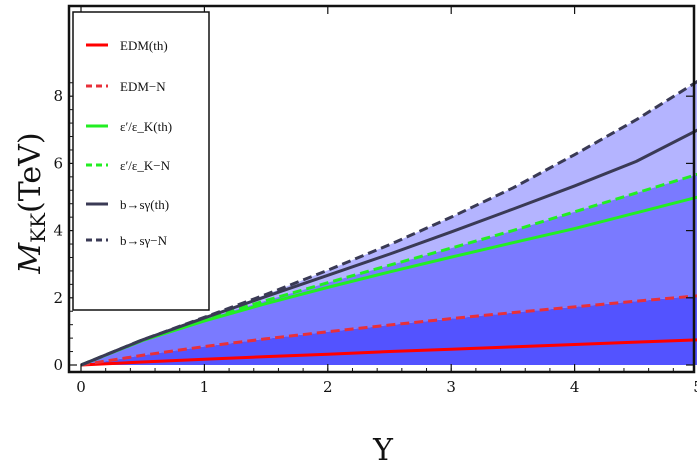 The width and height of the screenshot is (697, 467). What do you see at coordinates (388, 352) in the screenshot?
I see `series-line-edm-th` at bounding box center [388, 352].